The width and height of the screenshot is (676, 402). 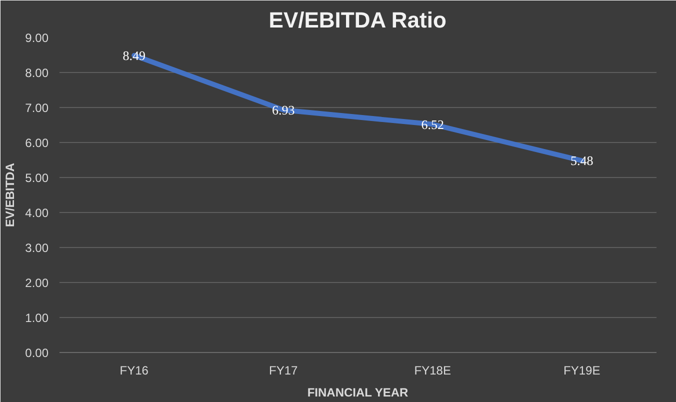 I want to click on y-tick-label: 3.00, so click(x=37, y=248).